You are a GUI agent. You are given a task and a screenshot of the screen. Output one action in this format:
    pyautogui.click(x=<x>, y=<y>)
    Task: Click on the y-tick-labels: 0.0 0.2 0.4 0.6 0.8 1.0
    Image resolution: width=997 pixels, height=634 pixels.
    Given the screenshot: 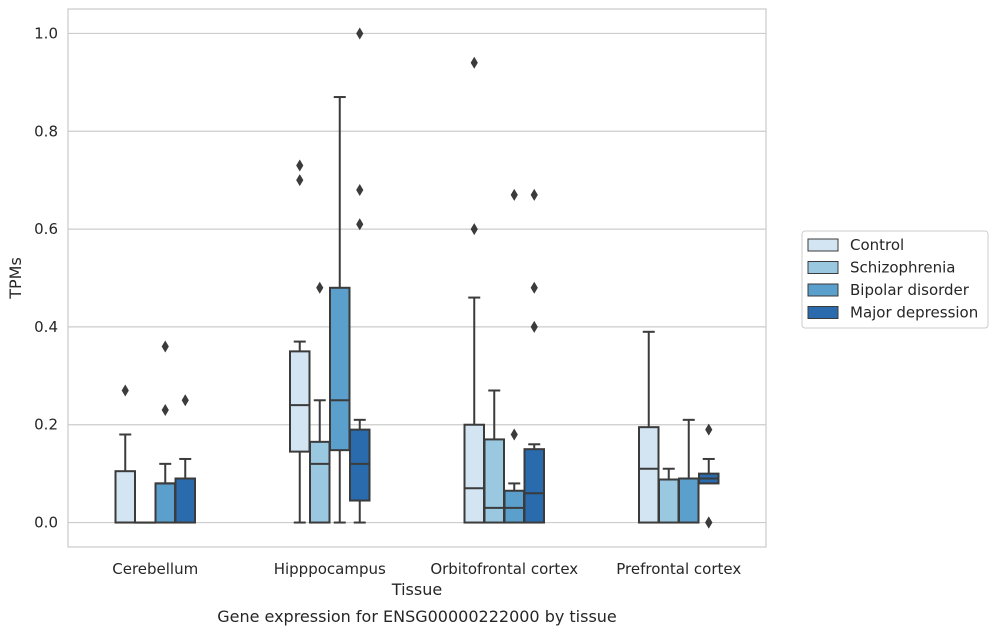 What is the action you would take?
    pyautogui.click(x=46, y=277)
    